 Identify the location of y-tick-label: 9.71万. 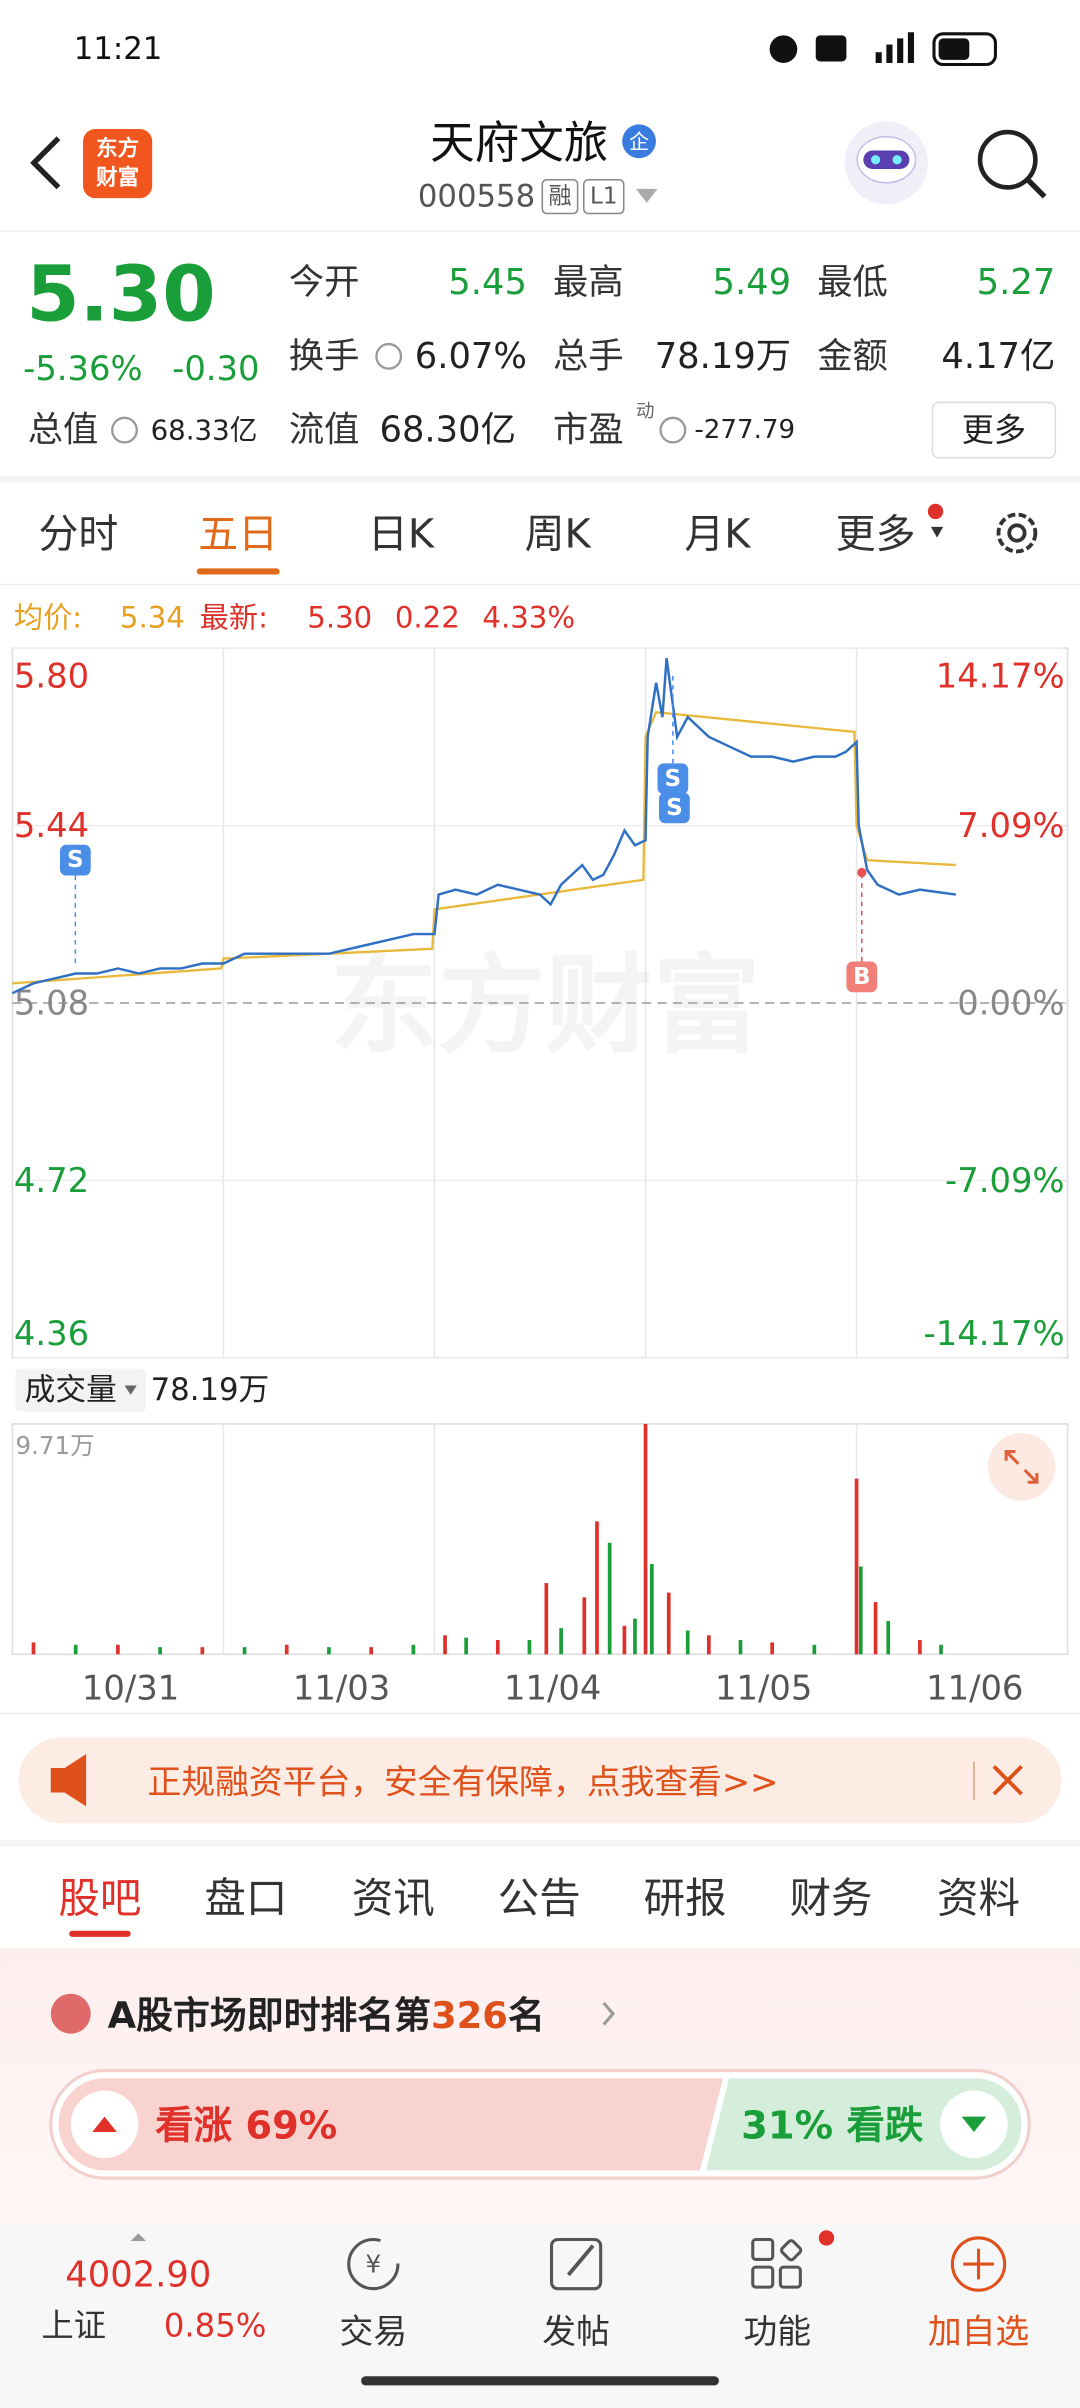
(54, 1445).